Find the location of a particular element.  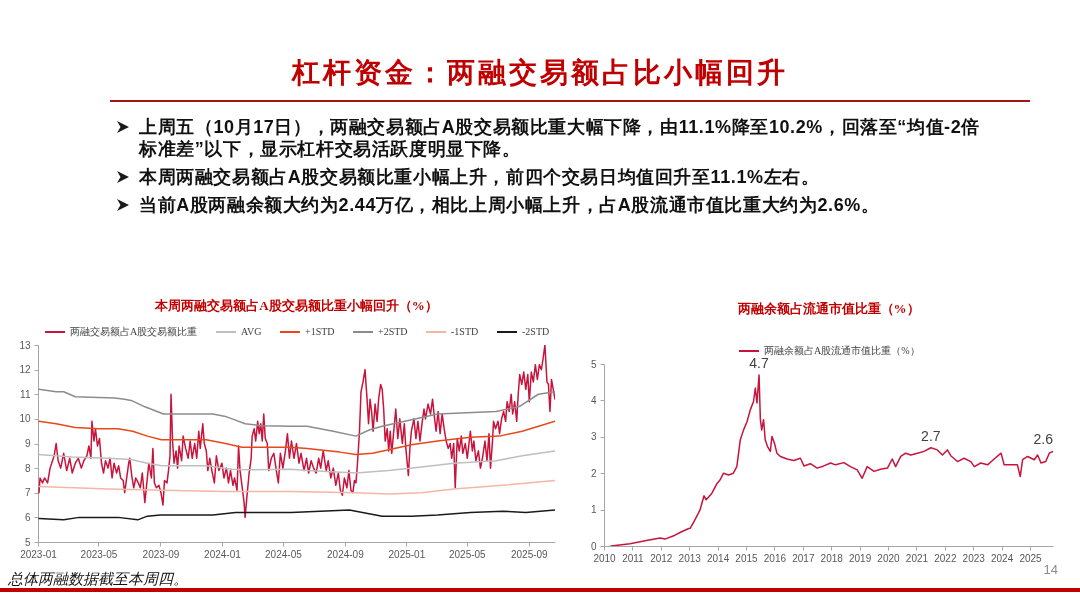

x-tick-label: 2019 is located at coordinates (860, 558).